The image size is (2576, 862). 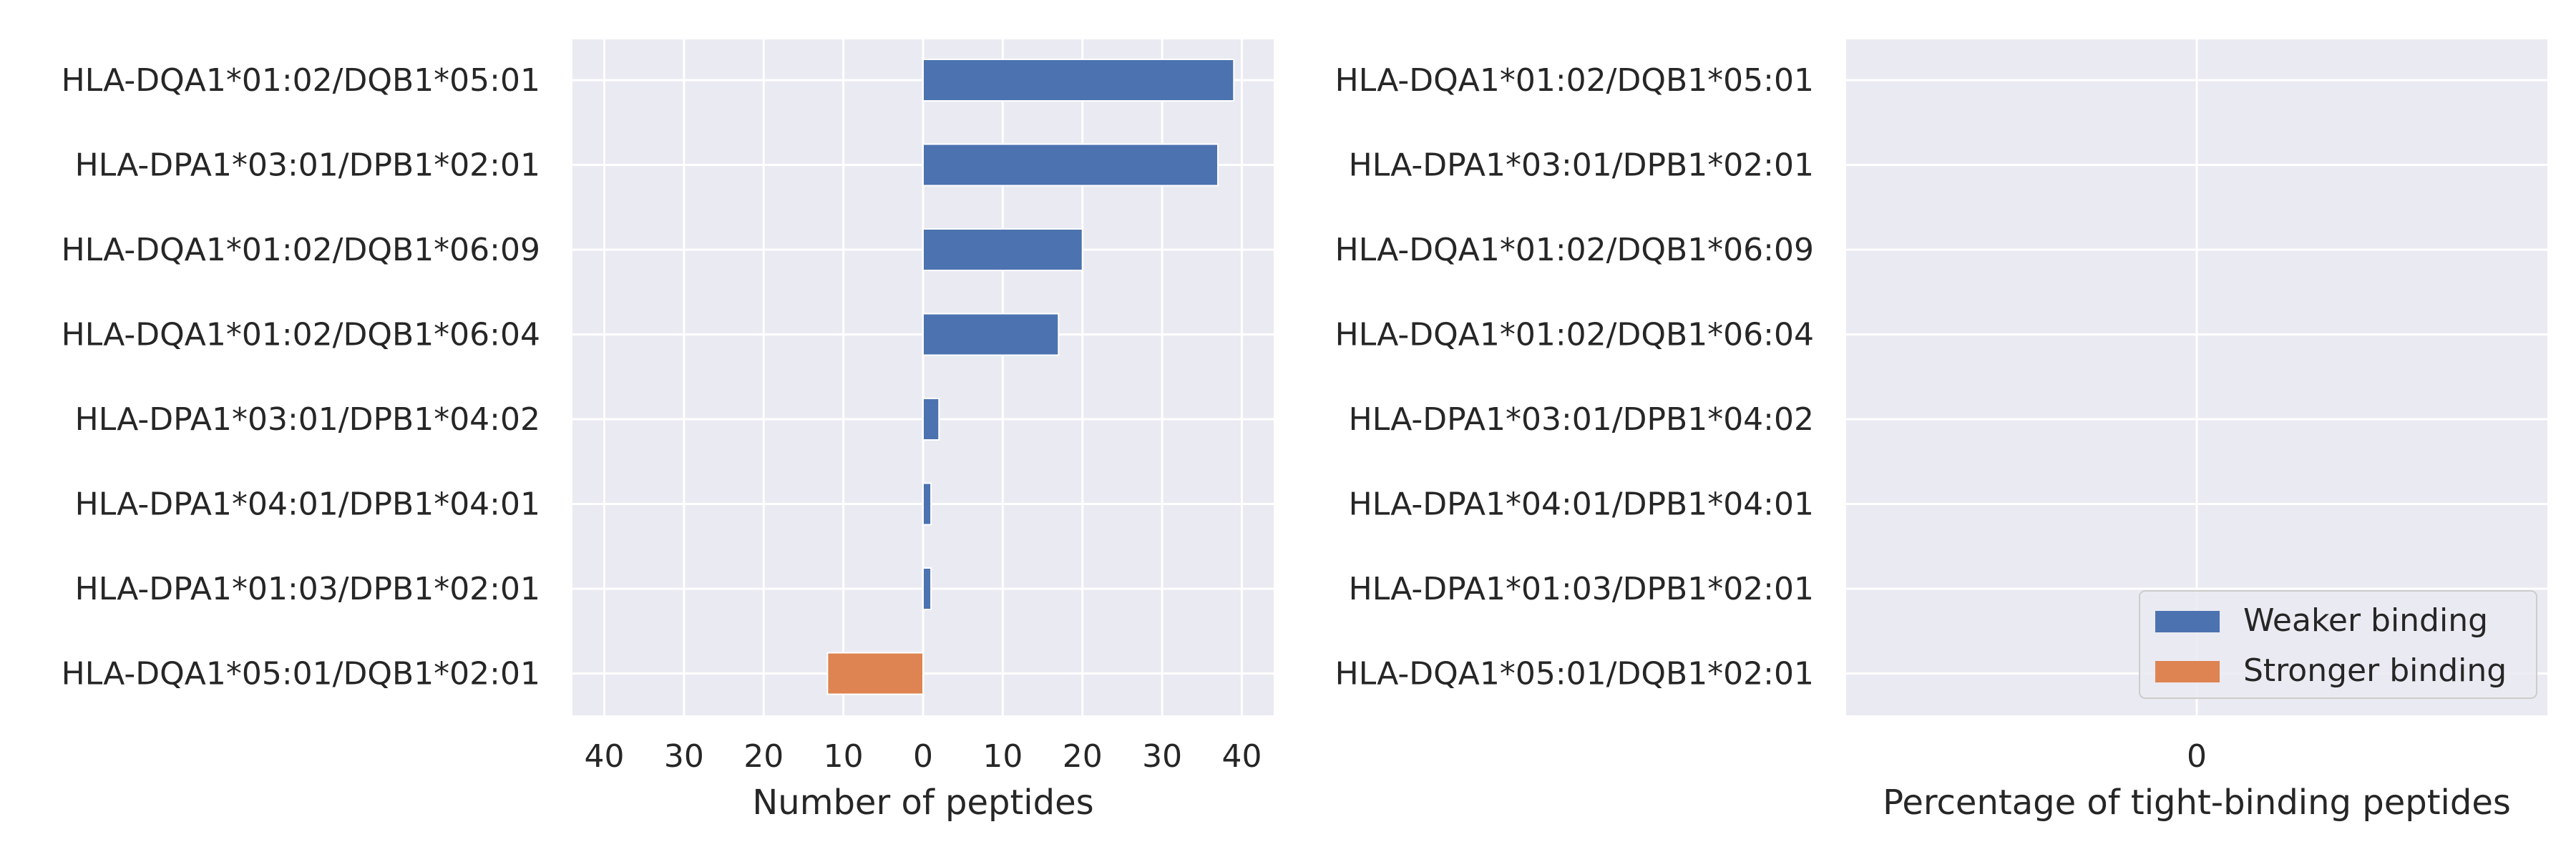 I want to click on legend-label: Stronger binding, so click(x=2375, y=670).